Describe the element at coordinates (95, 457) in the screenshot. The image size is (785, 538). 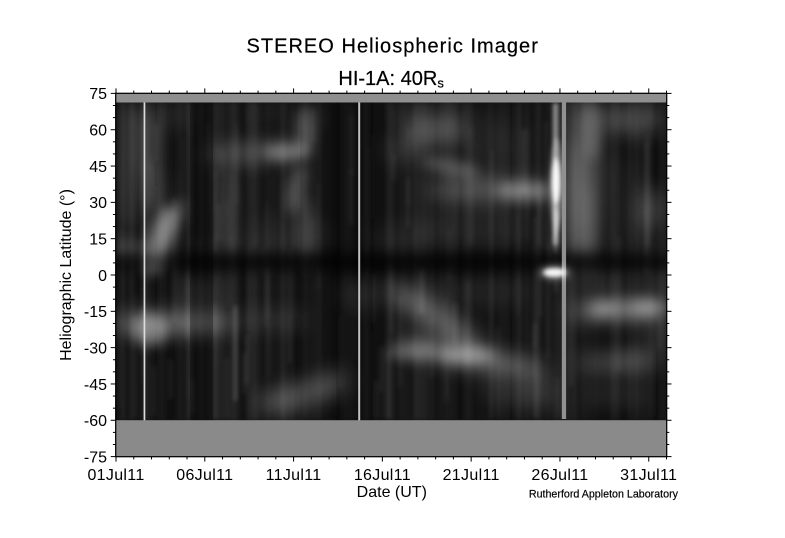
I see `svg-text: -75` at that location.